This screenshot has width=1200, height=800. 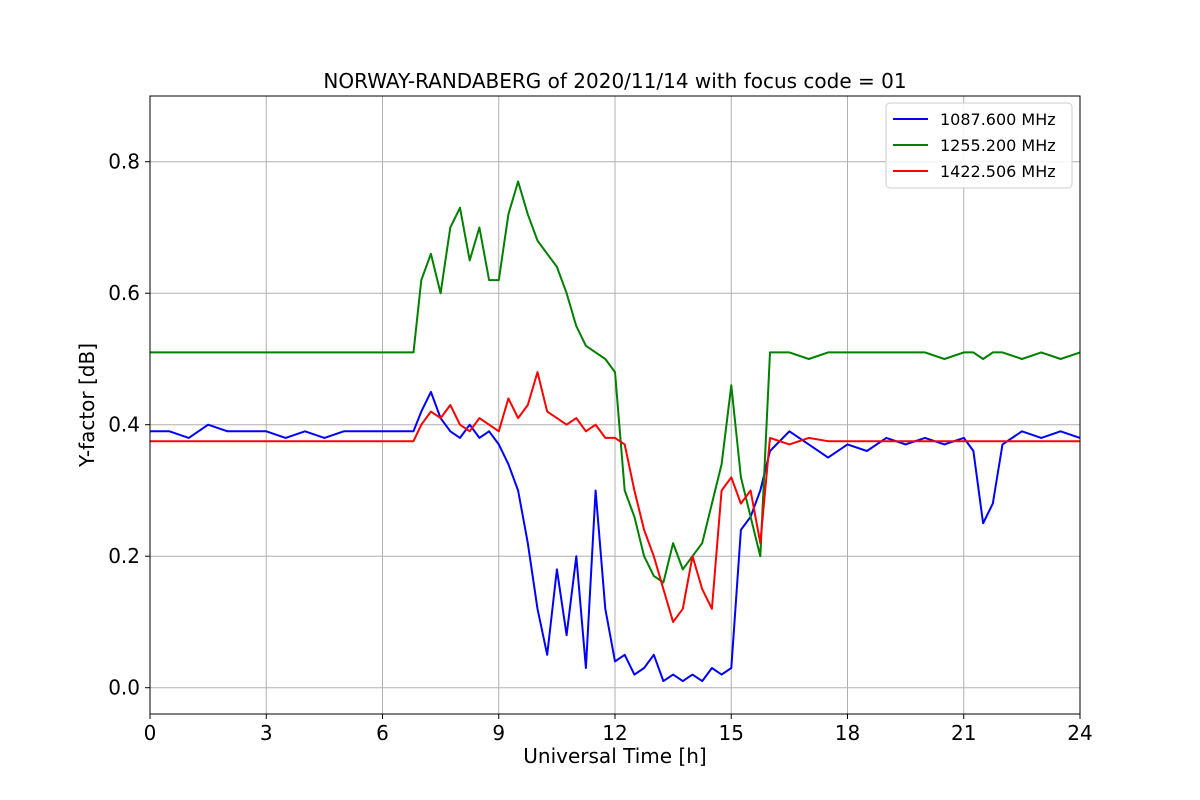 I want to click on x-tick-label: 21, so click(x=963, y=733).